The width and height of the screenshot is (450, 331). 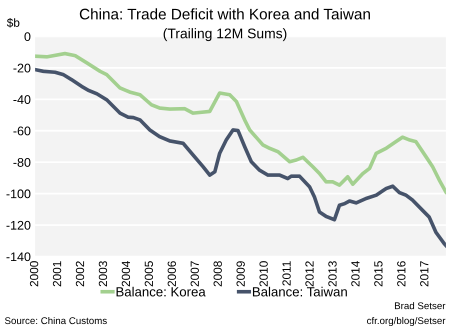 What do you see at coordinates (406, 321) in the screenshot?
I see `text: cfr.org/blog/Setser` at bounding box center [406, 321].